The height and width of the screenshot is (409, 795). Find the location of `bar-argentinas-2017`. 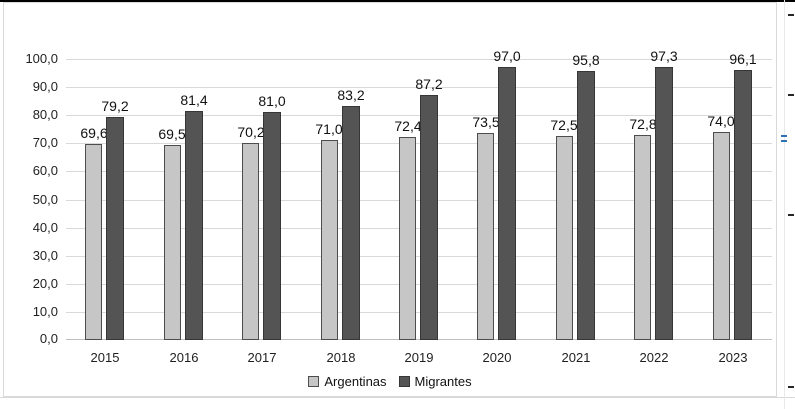

bar-argentinas-2017 is located at coordinates (250, 241).